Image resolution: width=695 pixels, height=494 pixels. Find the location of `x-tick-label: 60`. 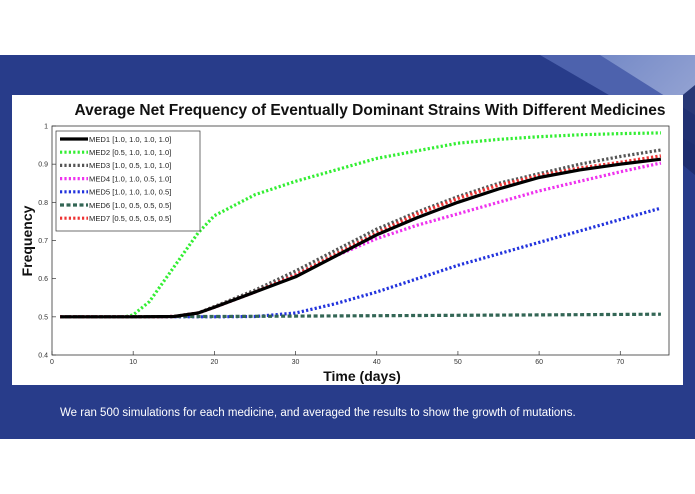

x-tick-label: 60 is located at coordinates (539, 362).